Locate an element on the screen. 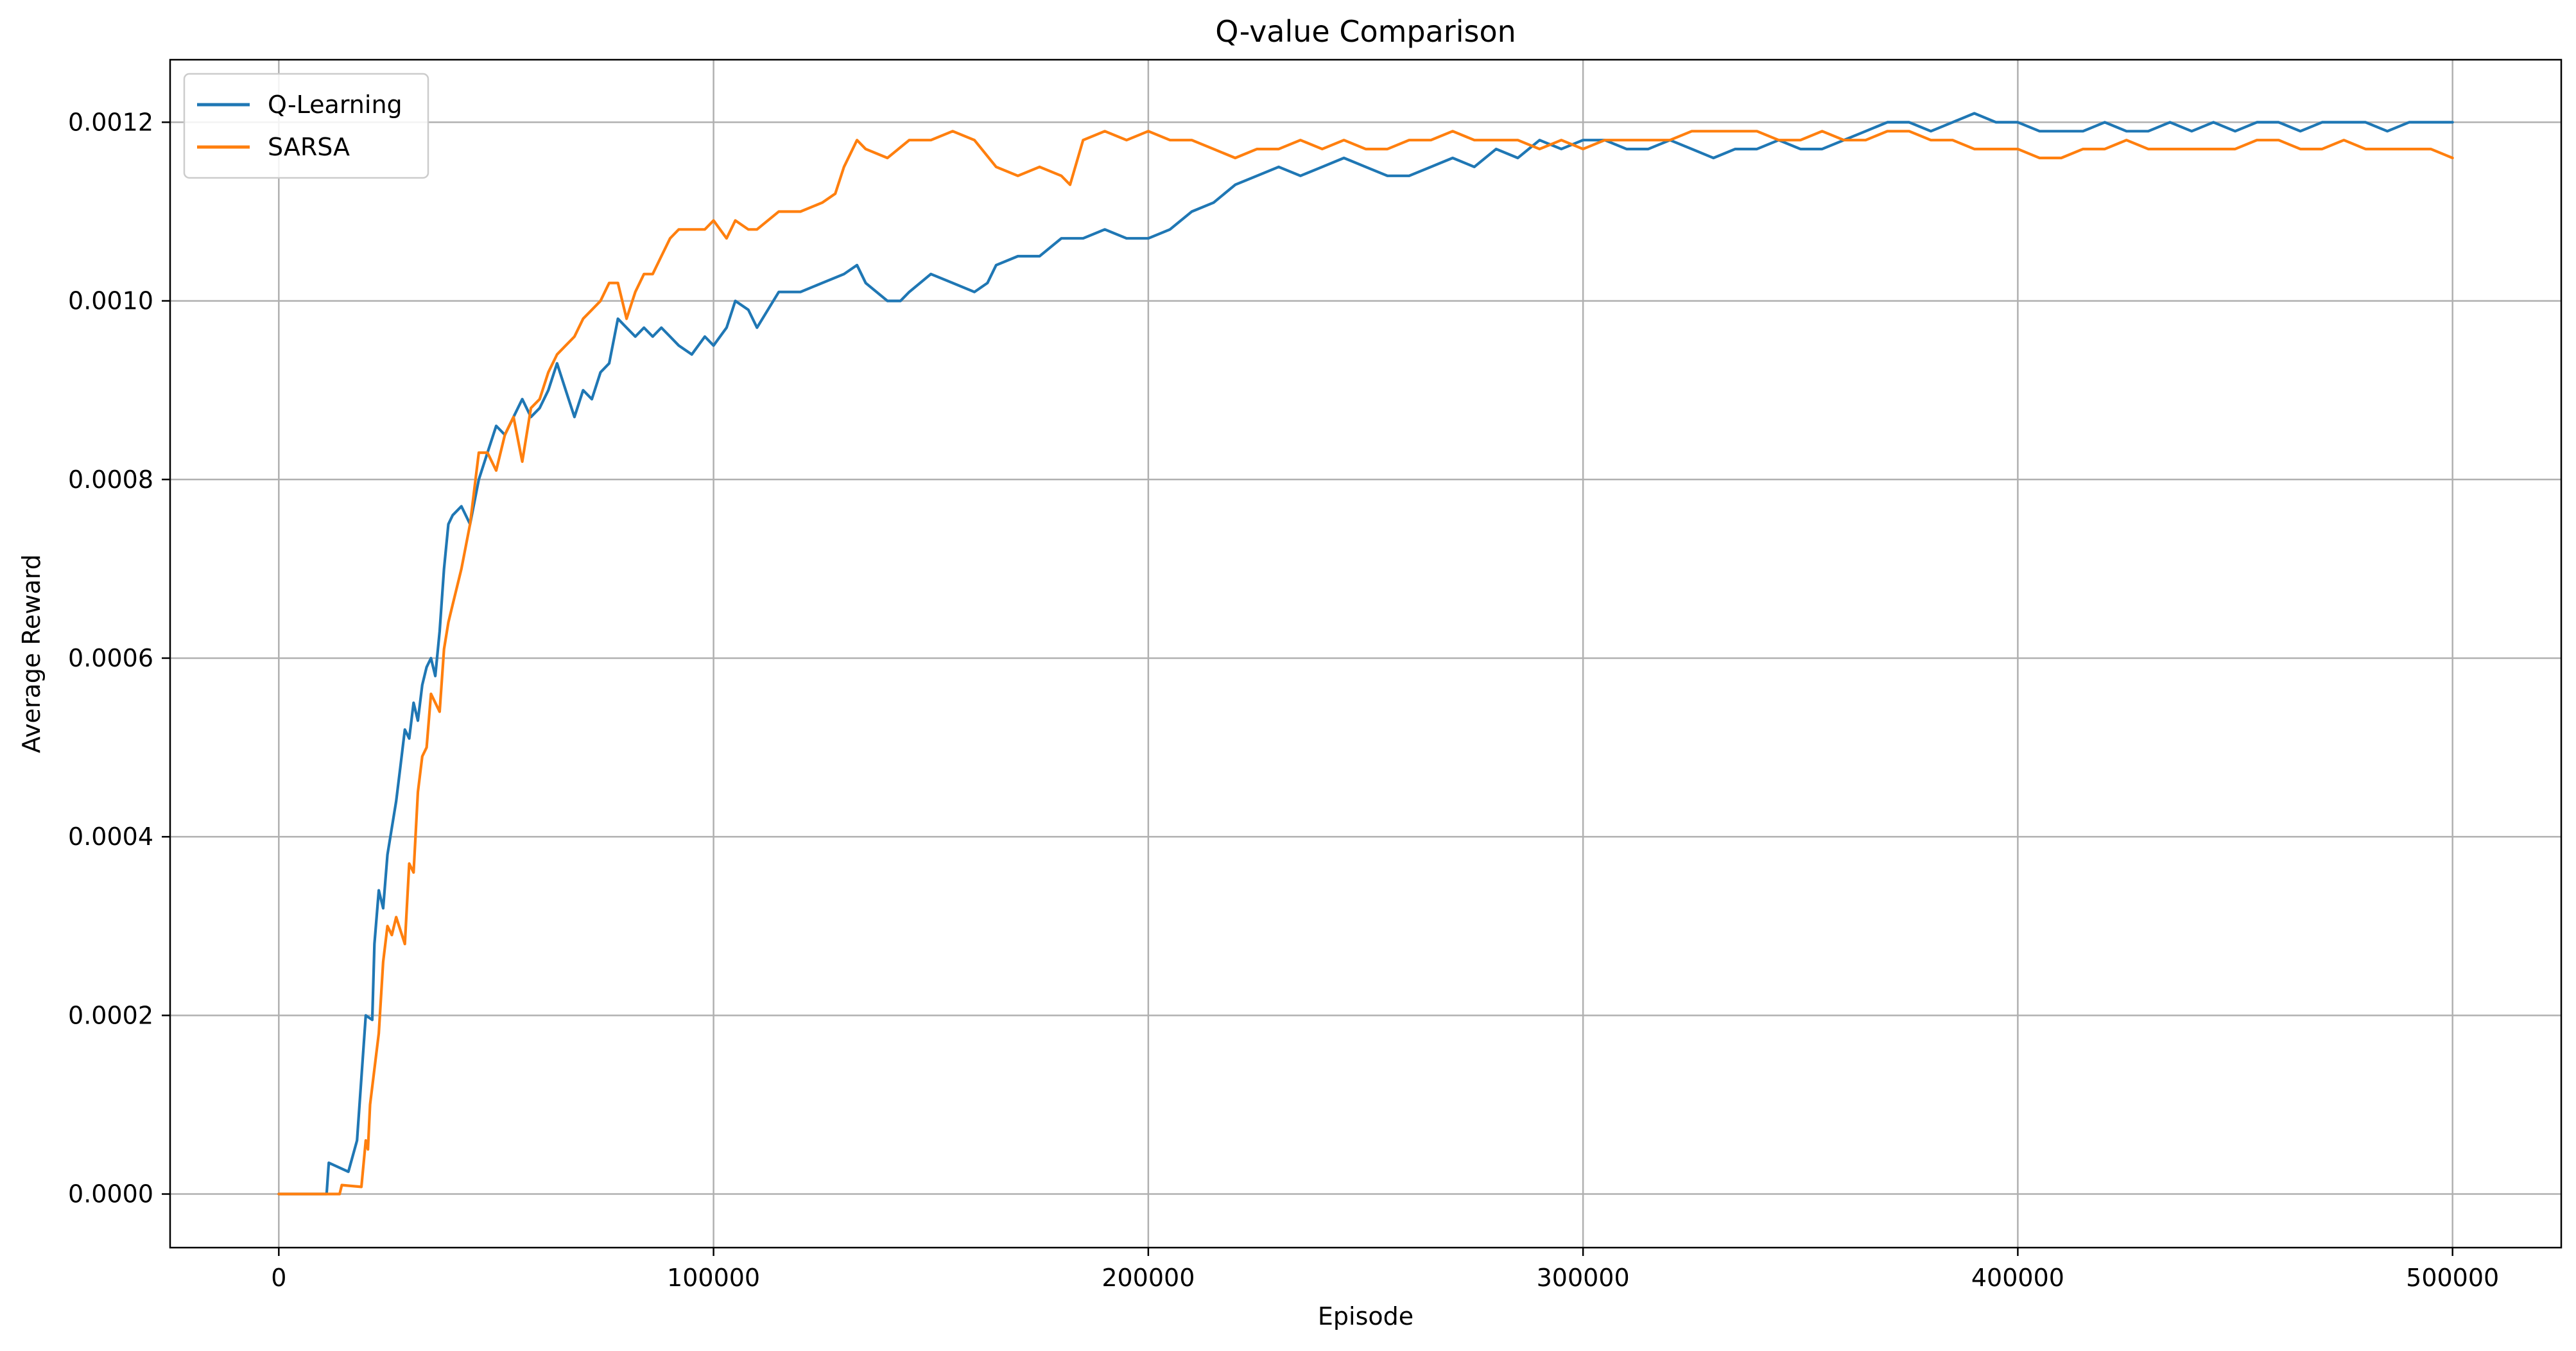 The image size is (2576, 1351). y-tick-label: 0.0004 is located at coordinates (111, 837).